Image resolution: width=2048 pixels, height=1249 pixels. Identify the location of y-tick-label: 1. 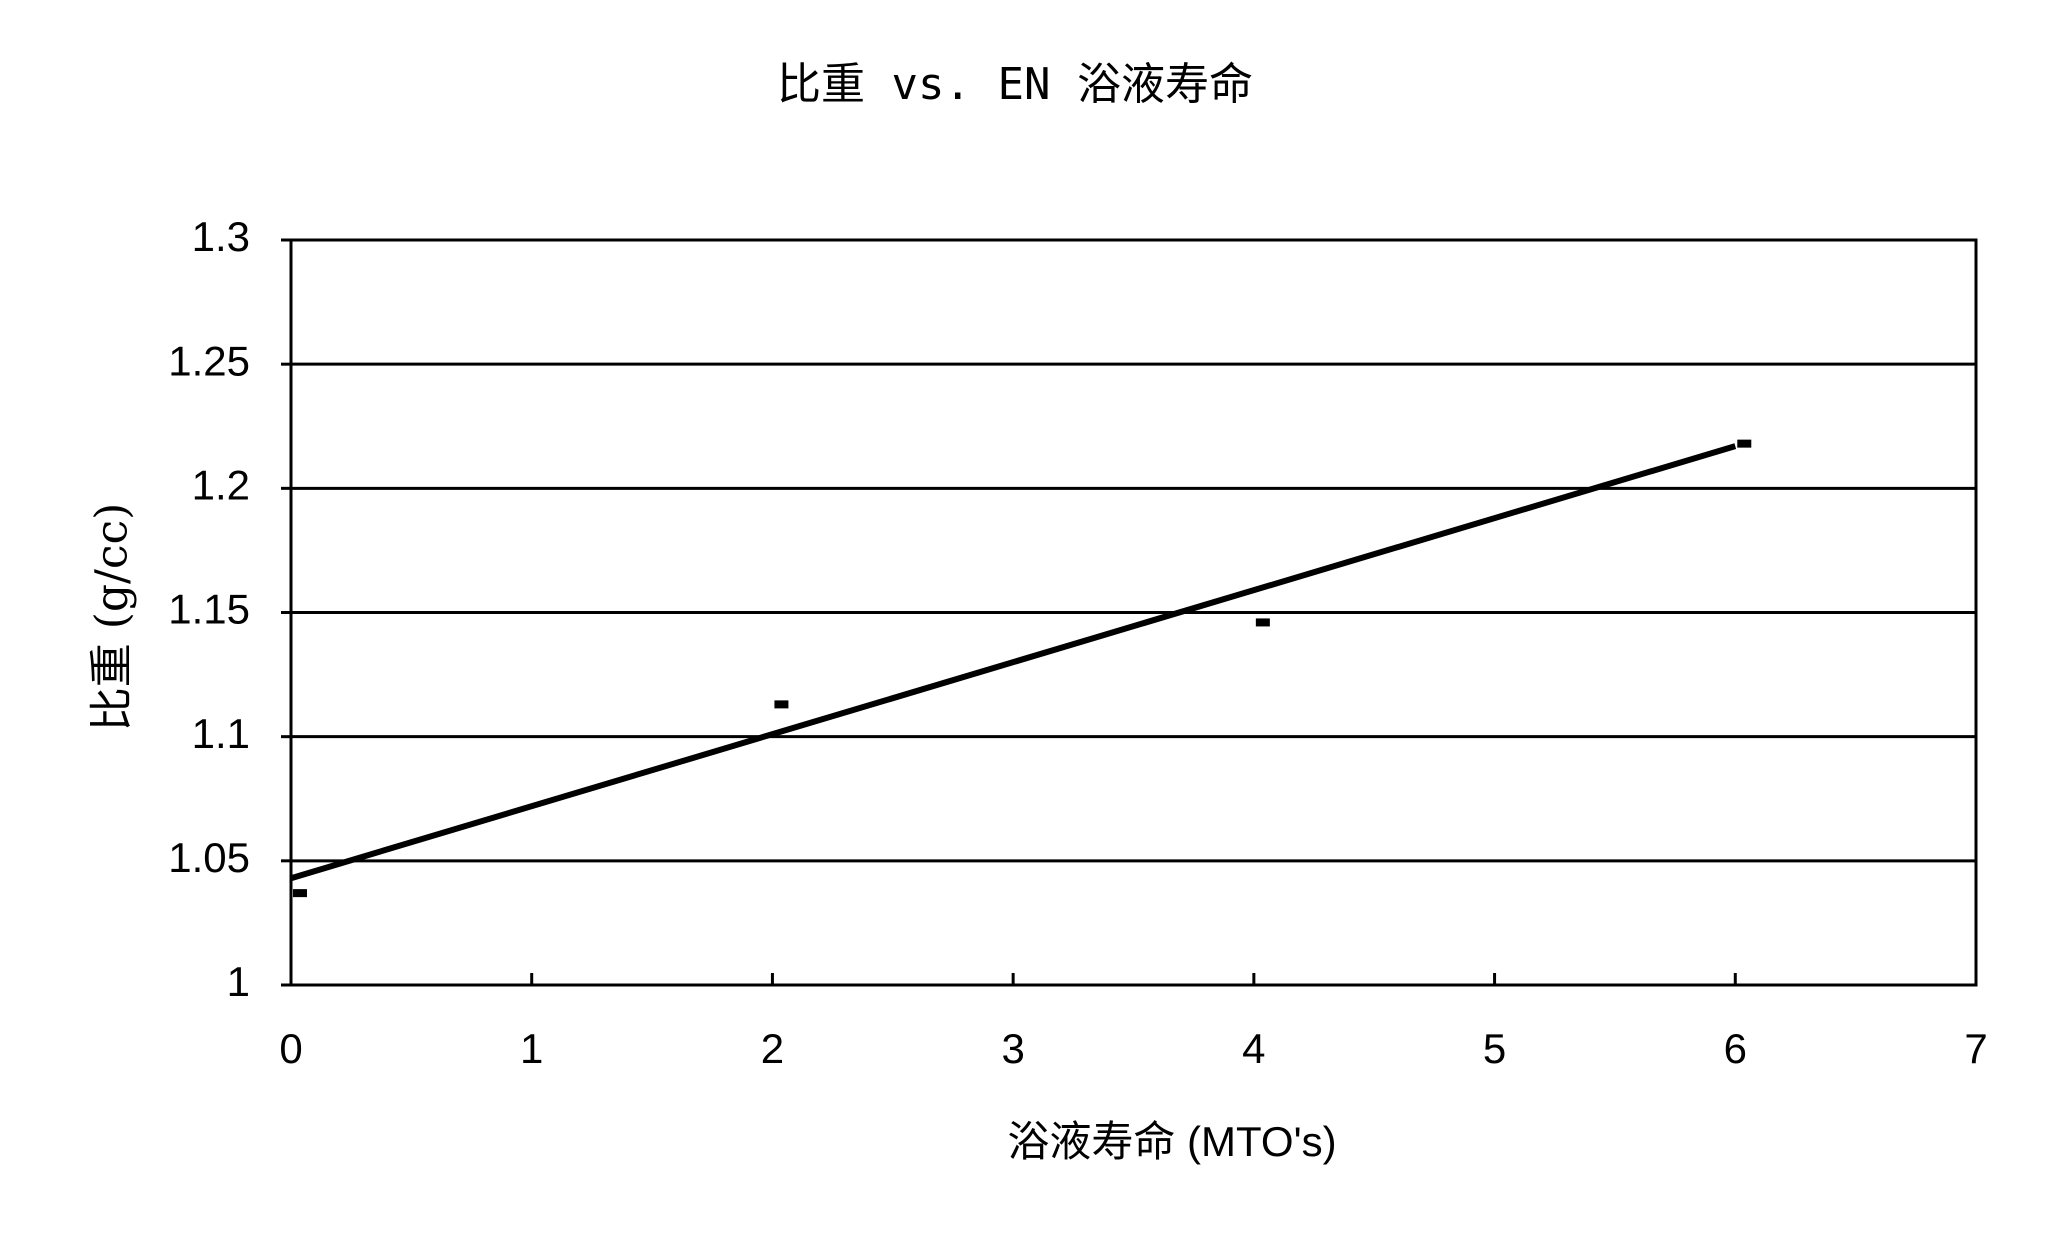
(238, 981).